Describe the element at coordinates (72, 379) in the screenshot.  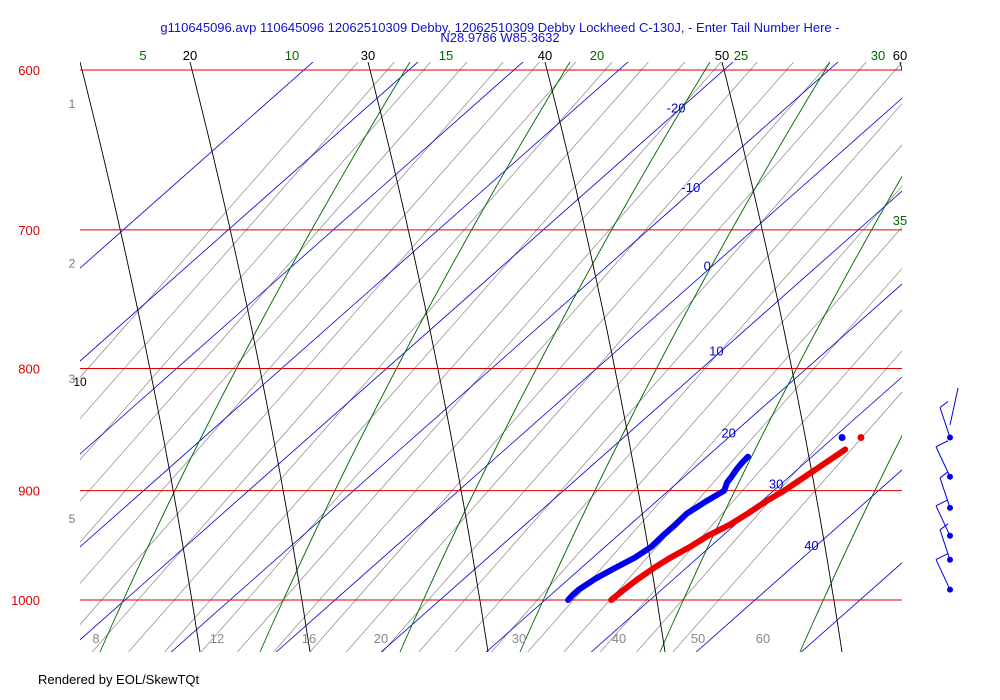
I see `height-tick-label: 3` at that location.